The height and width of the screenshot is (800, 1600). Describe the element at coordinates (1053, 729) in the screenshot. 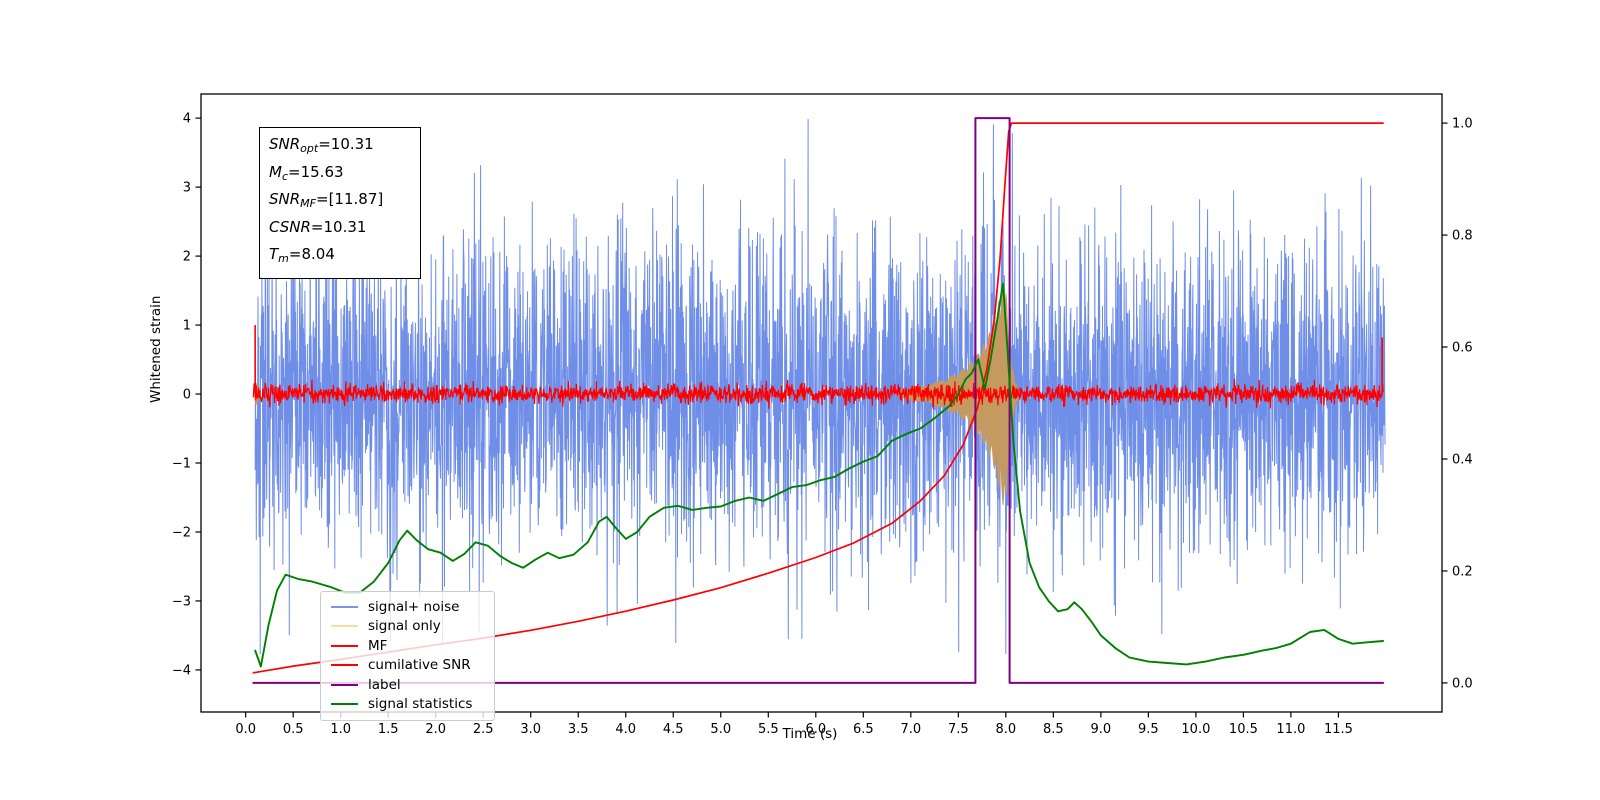

I see `x-tick-label: 8.5` at that location.